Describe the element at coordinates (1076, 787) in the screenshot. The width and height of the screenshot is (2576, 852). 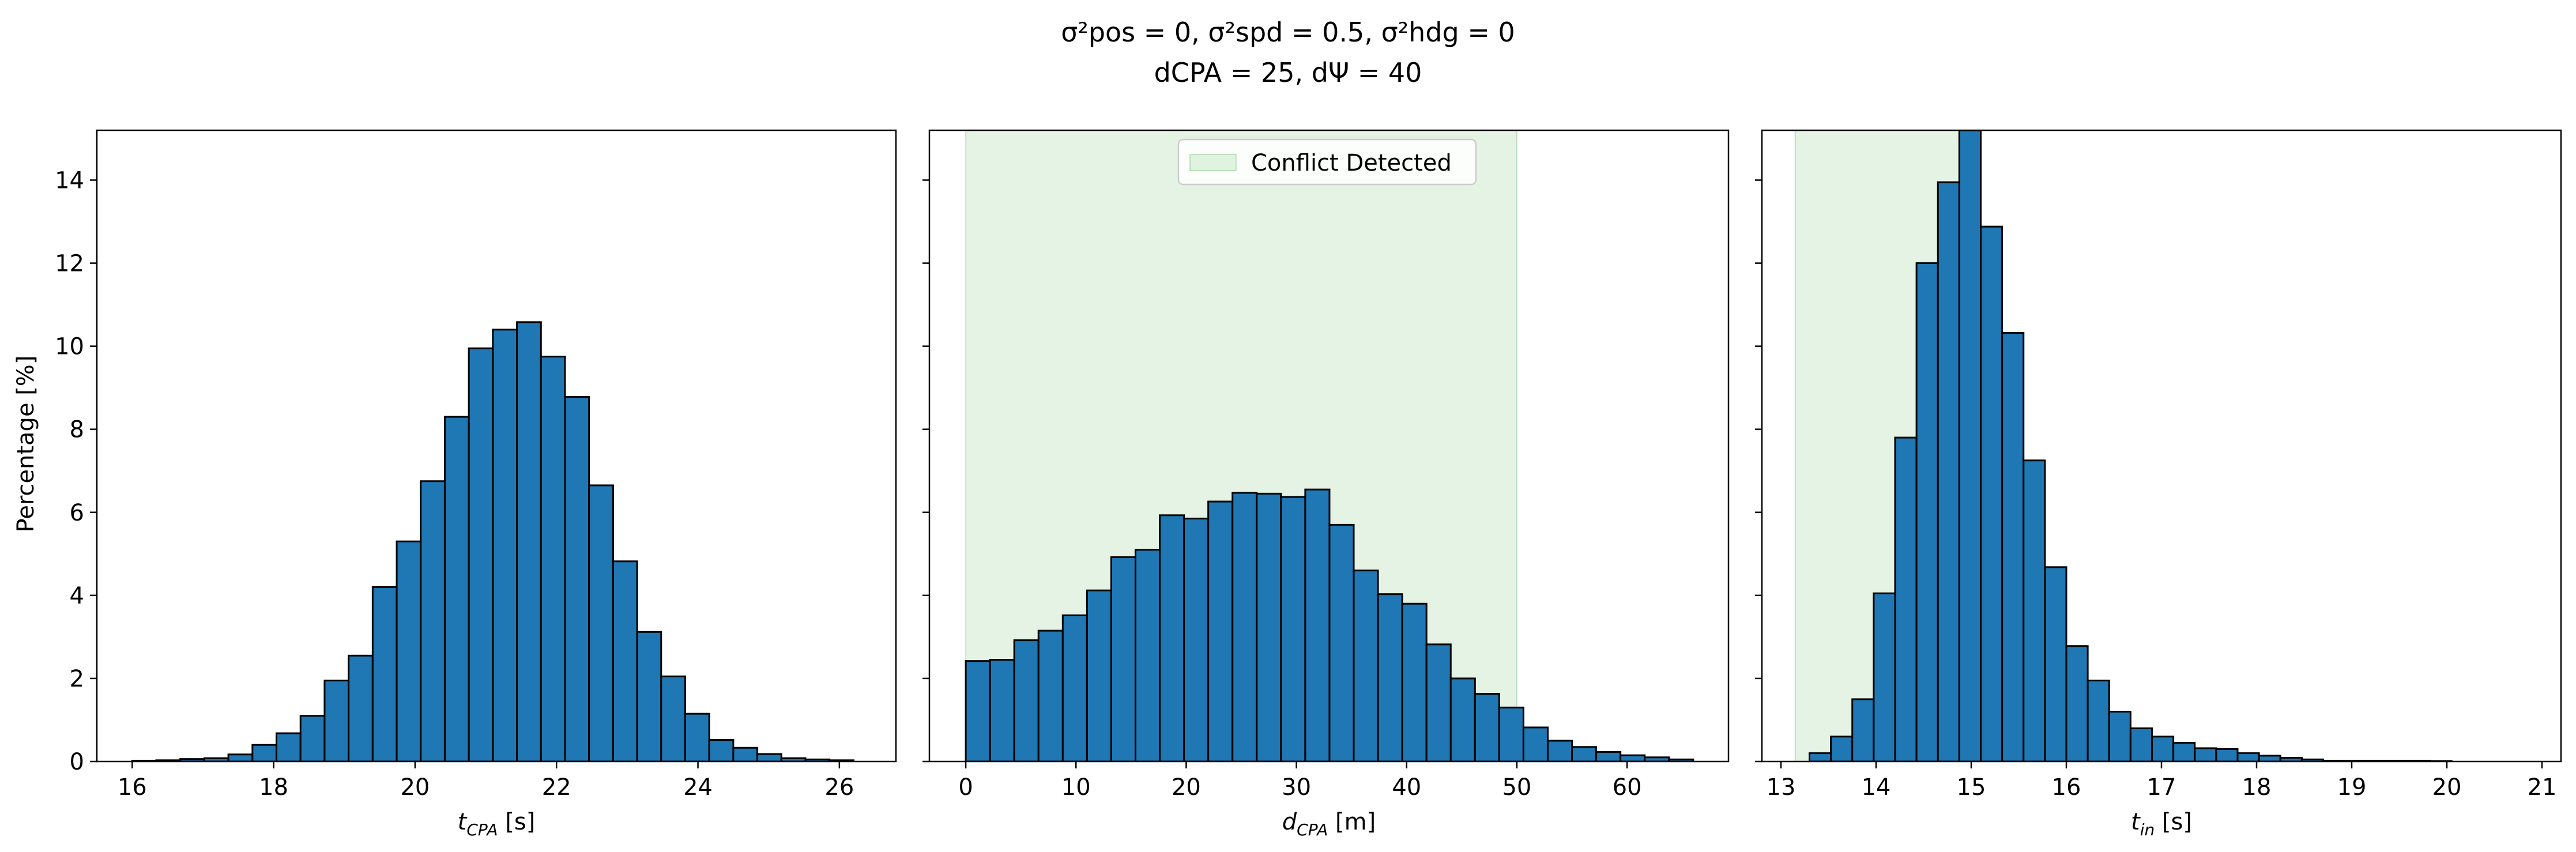
I see `x-tick-label: 10` at that location.